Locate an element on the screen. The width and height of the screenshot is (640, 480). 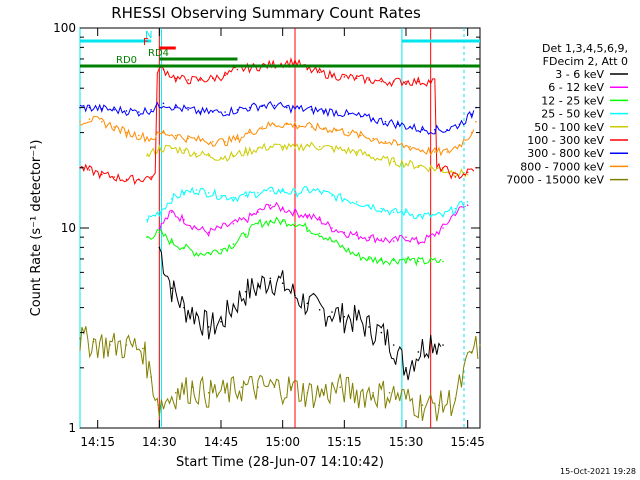
flag-label-3: RD4 is located at coordinates (158, 53).